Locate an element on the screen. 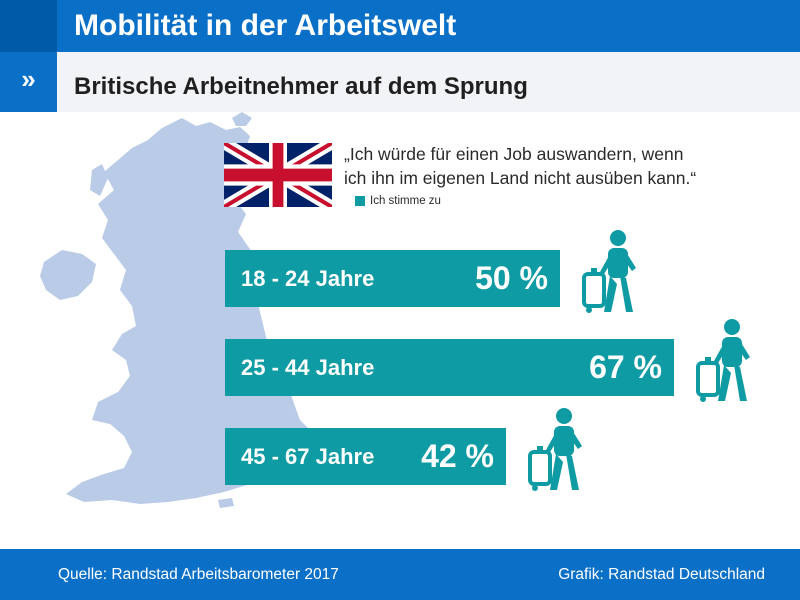 This screenshot has height=600, width=800. subheader-accent-block is located at coordinates (28, 82).